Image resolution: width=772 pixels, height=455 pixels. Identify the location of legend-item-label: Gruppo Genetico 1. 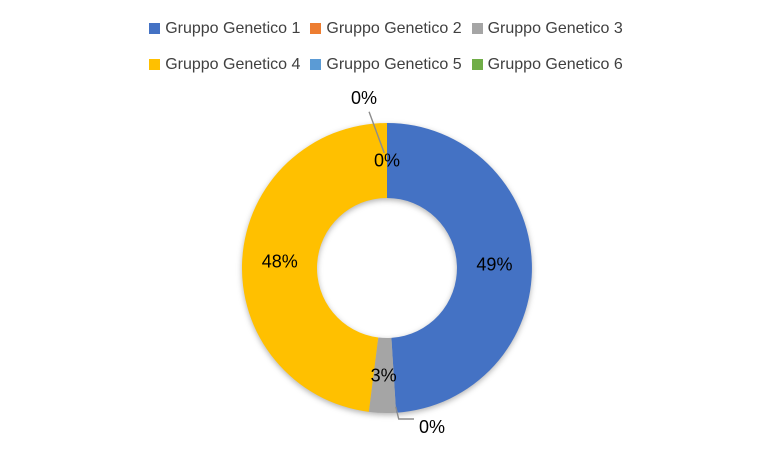
(233, 28).